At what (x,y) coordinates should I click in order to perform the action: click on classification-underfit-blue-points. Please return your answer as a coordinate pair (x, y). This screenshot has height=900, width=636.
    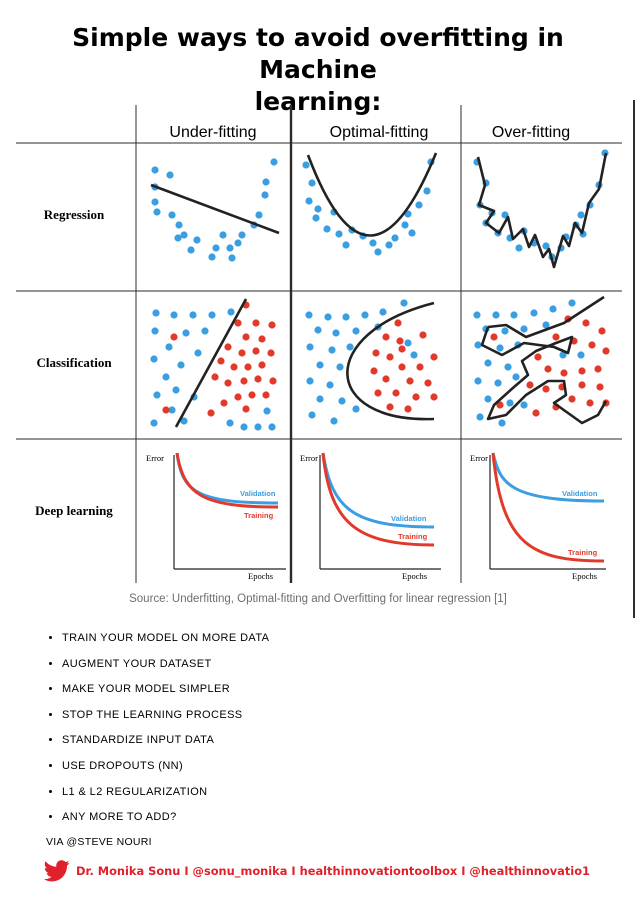
    Looking at the image, I should click on (213, 369).